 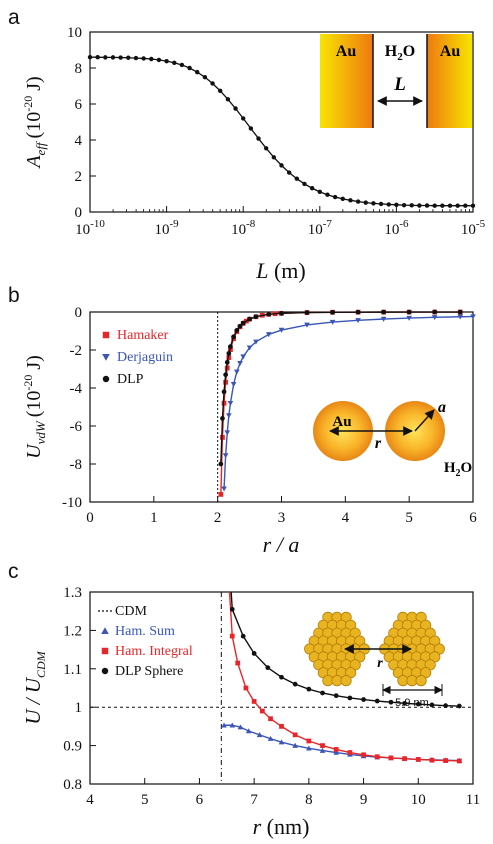 What do you see at coordinates (72, 593) in the screenshot?
I see `y-tick-label: 1.3` at bounding box center [72, 593].